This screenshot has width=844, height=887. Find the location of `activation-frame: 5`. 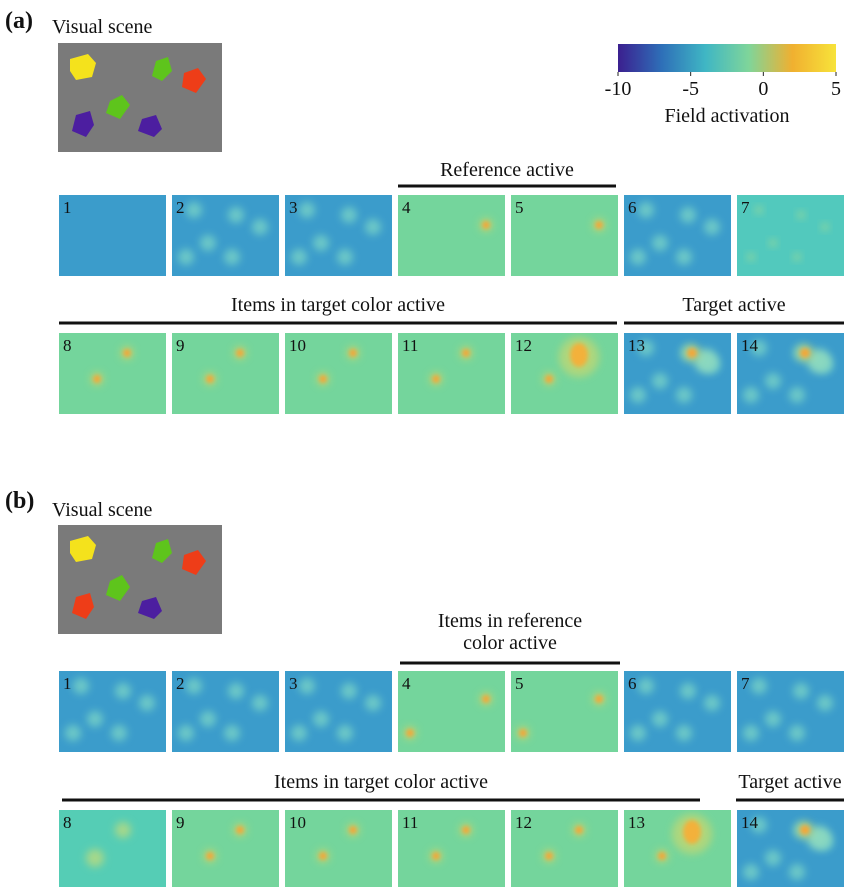

activation-frame: 5 is located at coordinates (564, 235).